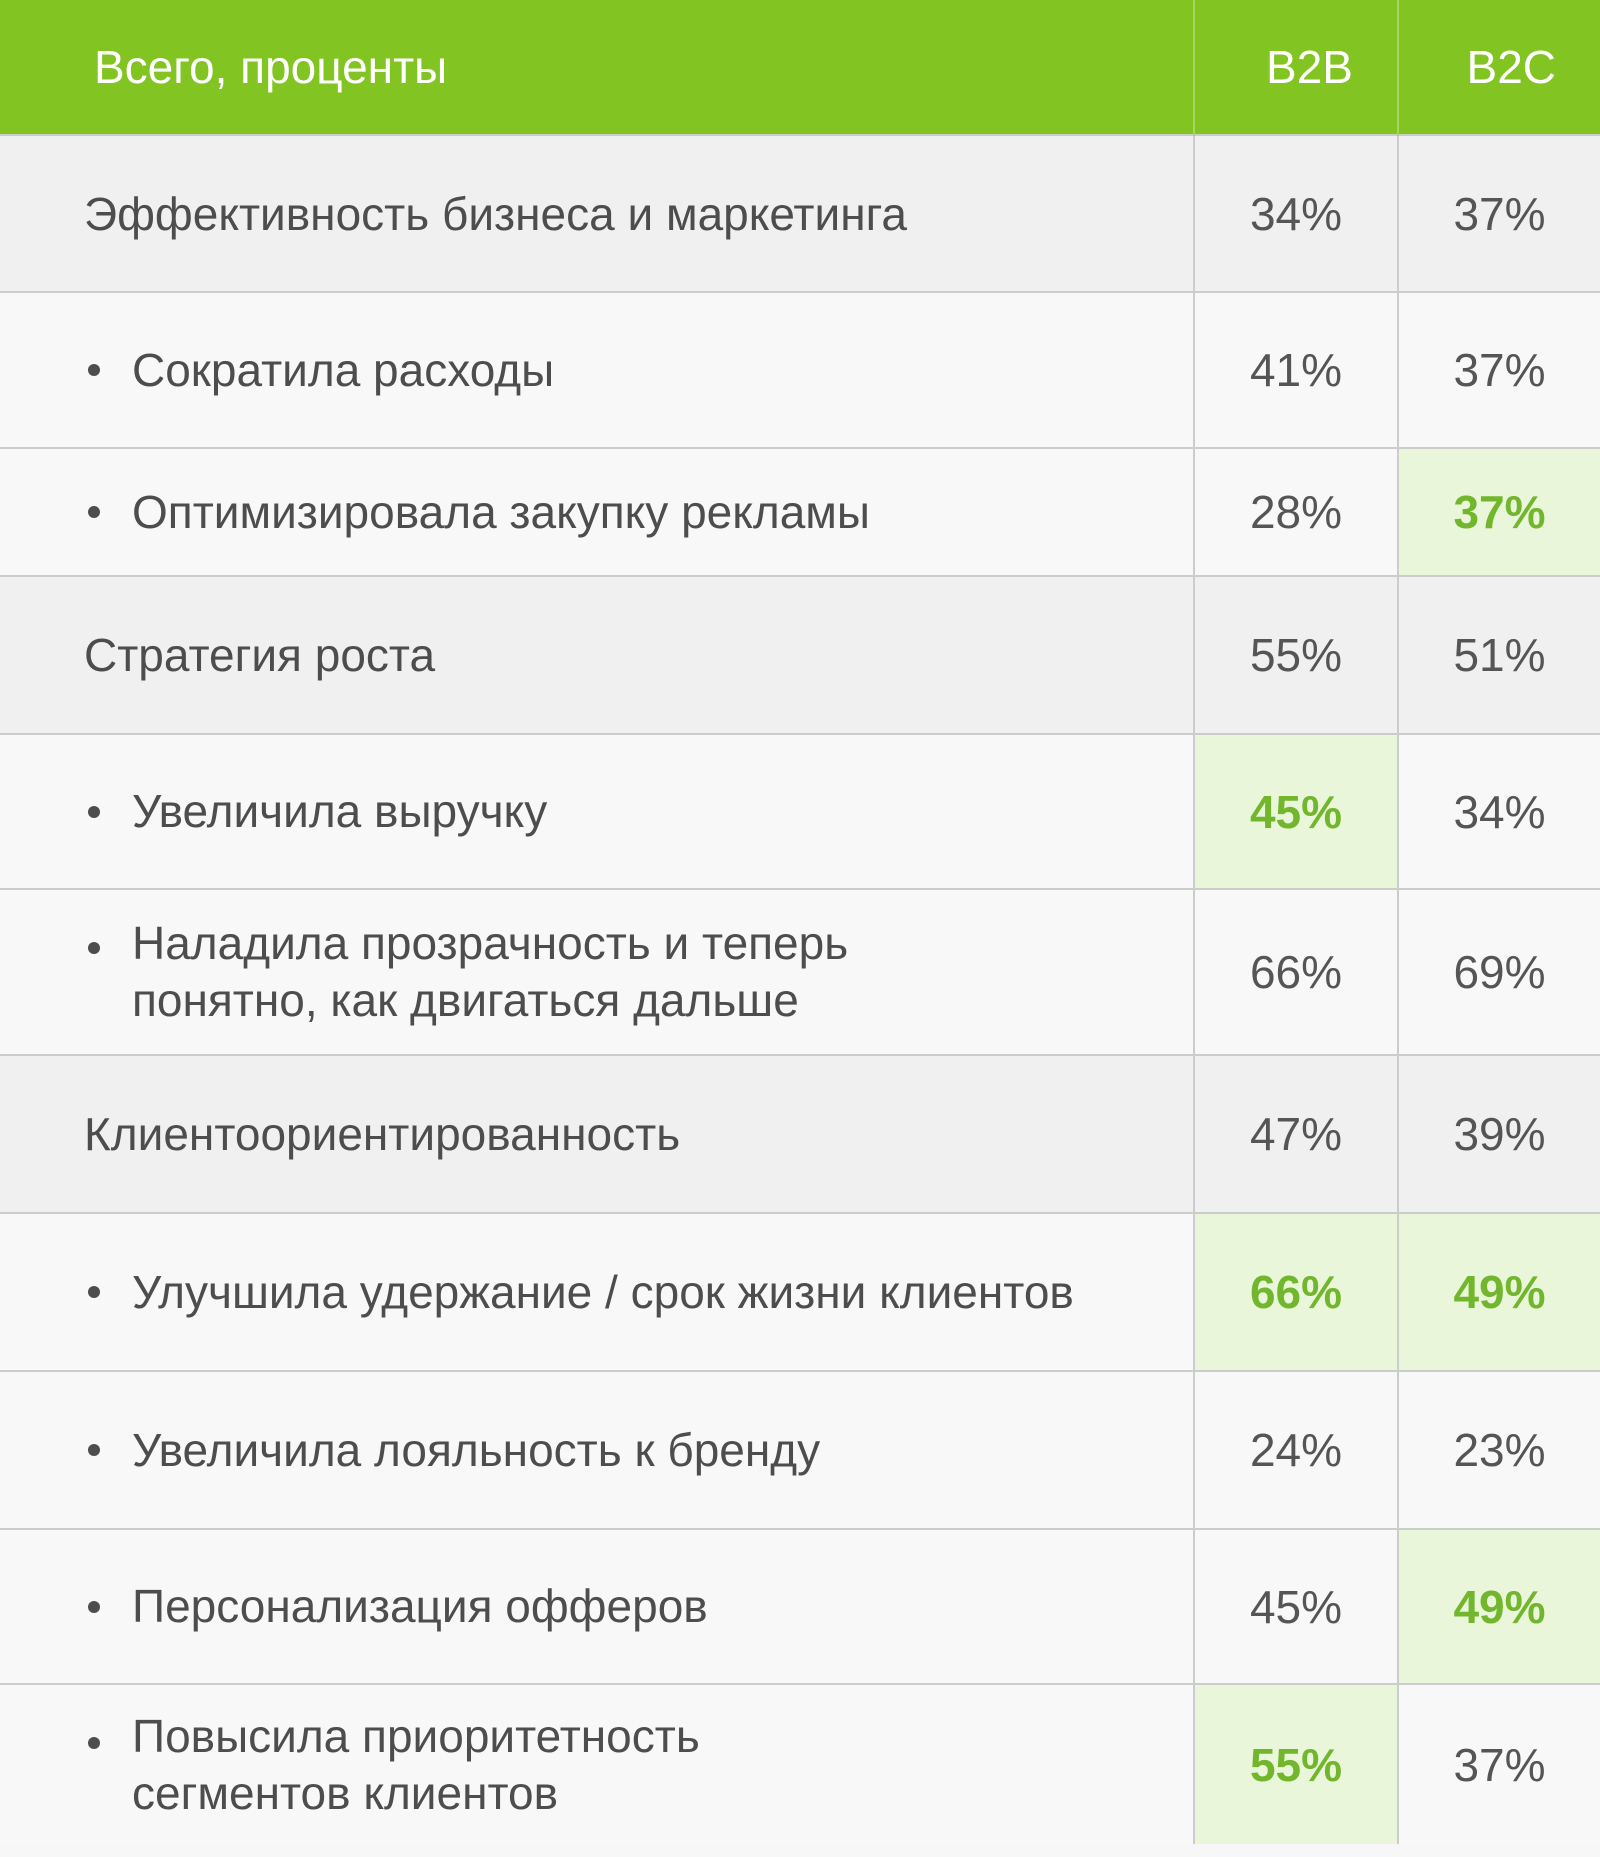 Image resolution: width=1600 pixels, height=1857 pixels. I want to click on header-b2c: B2C, so click(1498, 67).